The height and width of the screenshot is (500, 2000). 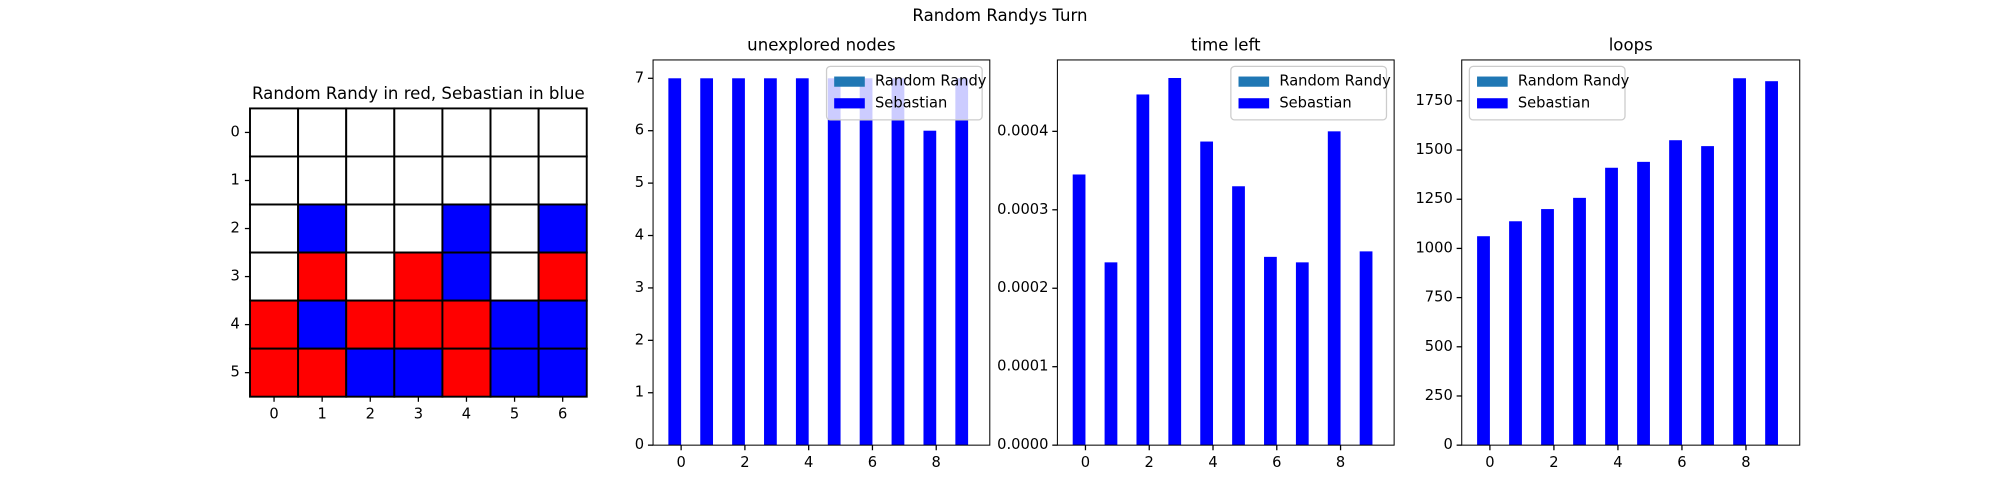 I want to click on y-tick-label: 1250, so click(x=1433, y=198).